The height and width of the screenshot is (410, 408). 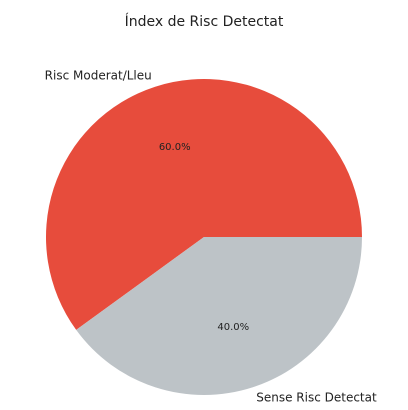 I want to click on value-label: 40.0%, so click(x=233, y=327).